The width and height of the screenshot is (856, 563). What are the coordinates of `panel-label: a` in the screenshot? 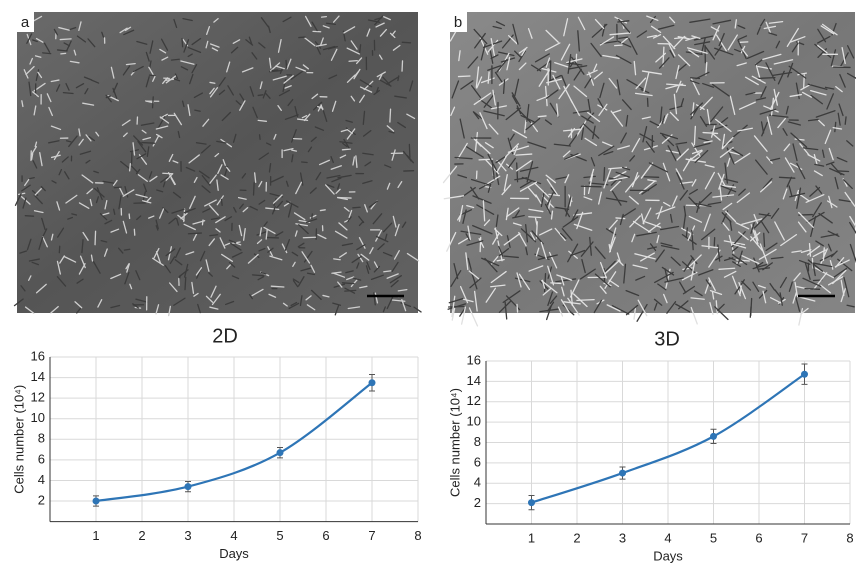 It's located at (25, 22).